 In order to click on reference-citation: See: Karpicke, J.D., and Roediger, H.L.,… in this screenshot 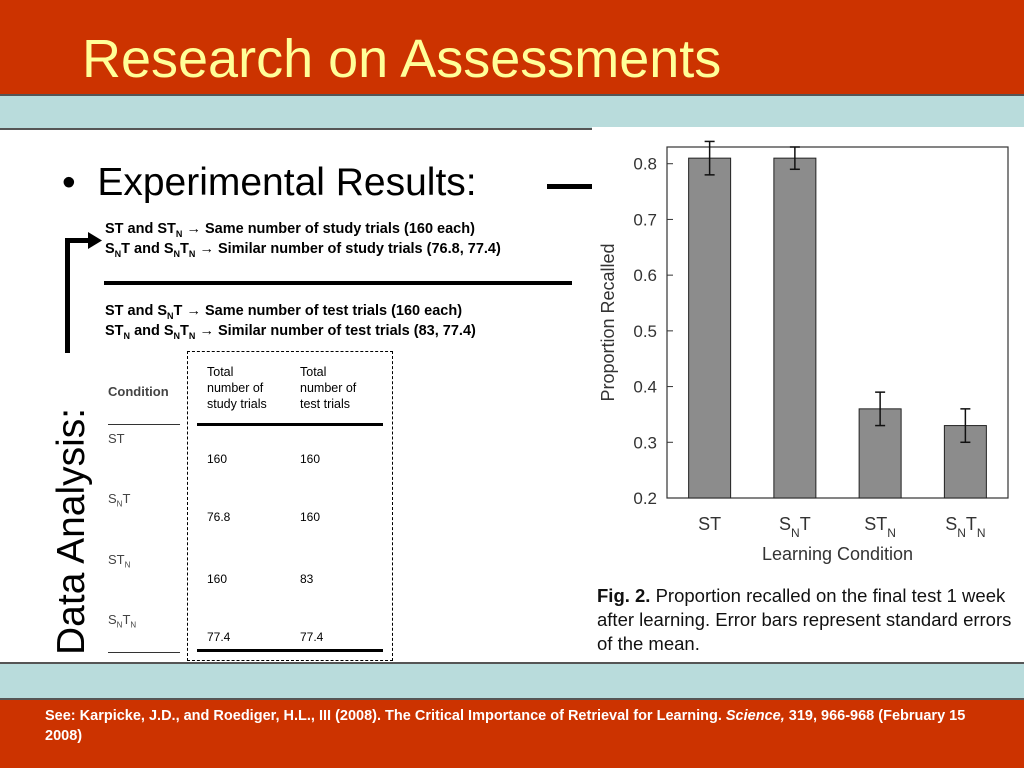, I will do `click(505, 726)`.